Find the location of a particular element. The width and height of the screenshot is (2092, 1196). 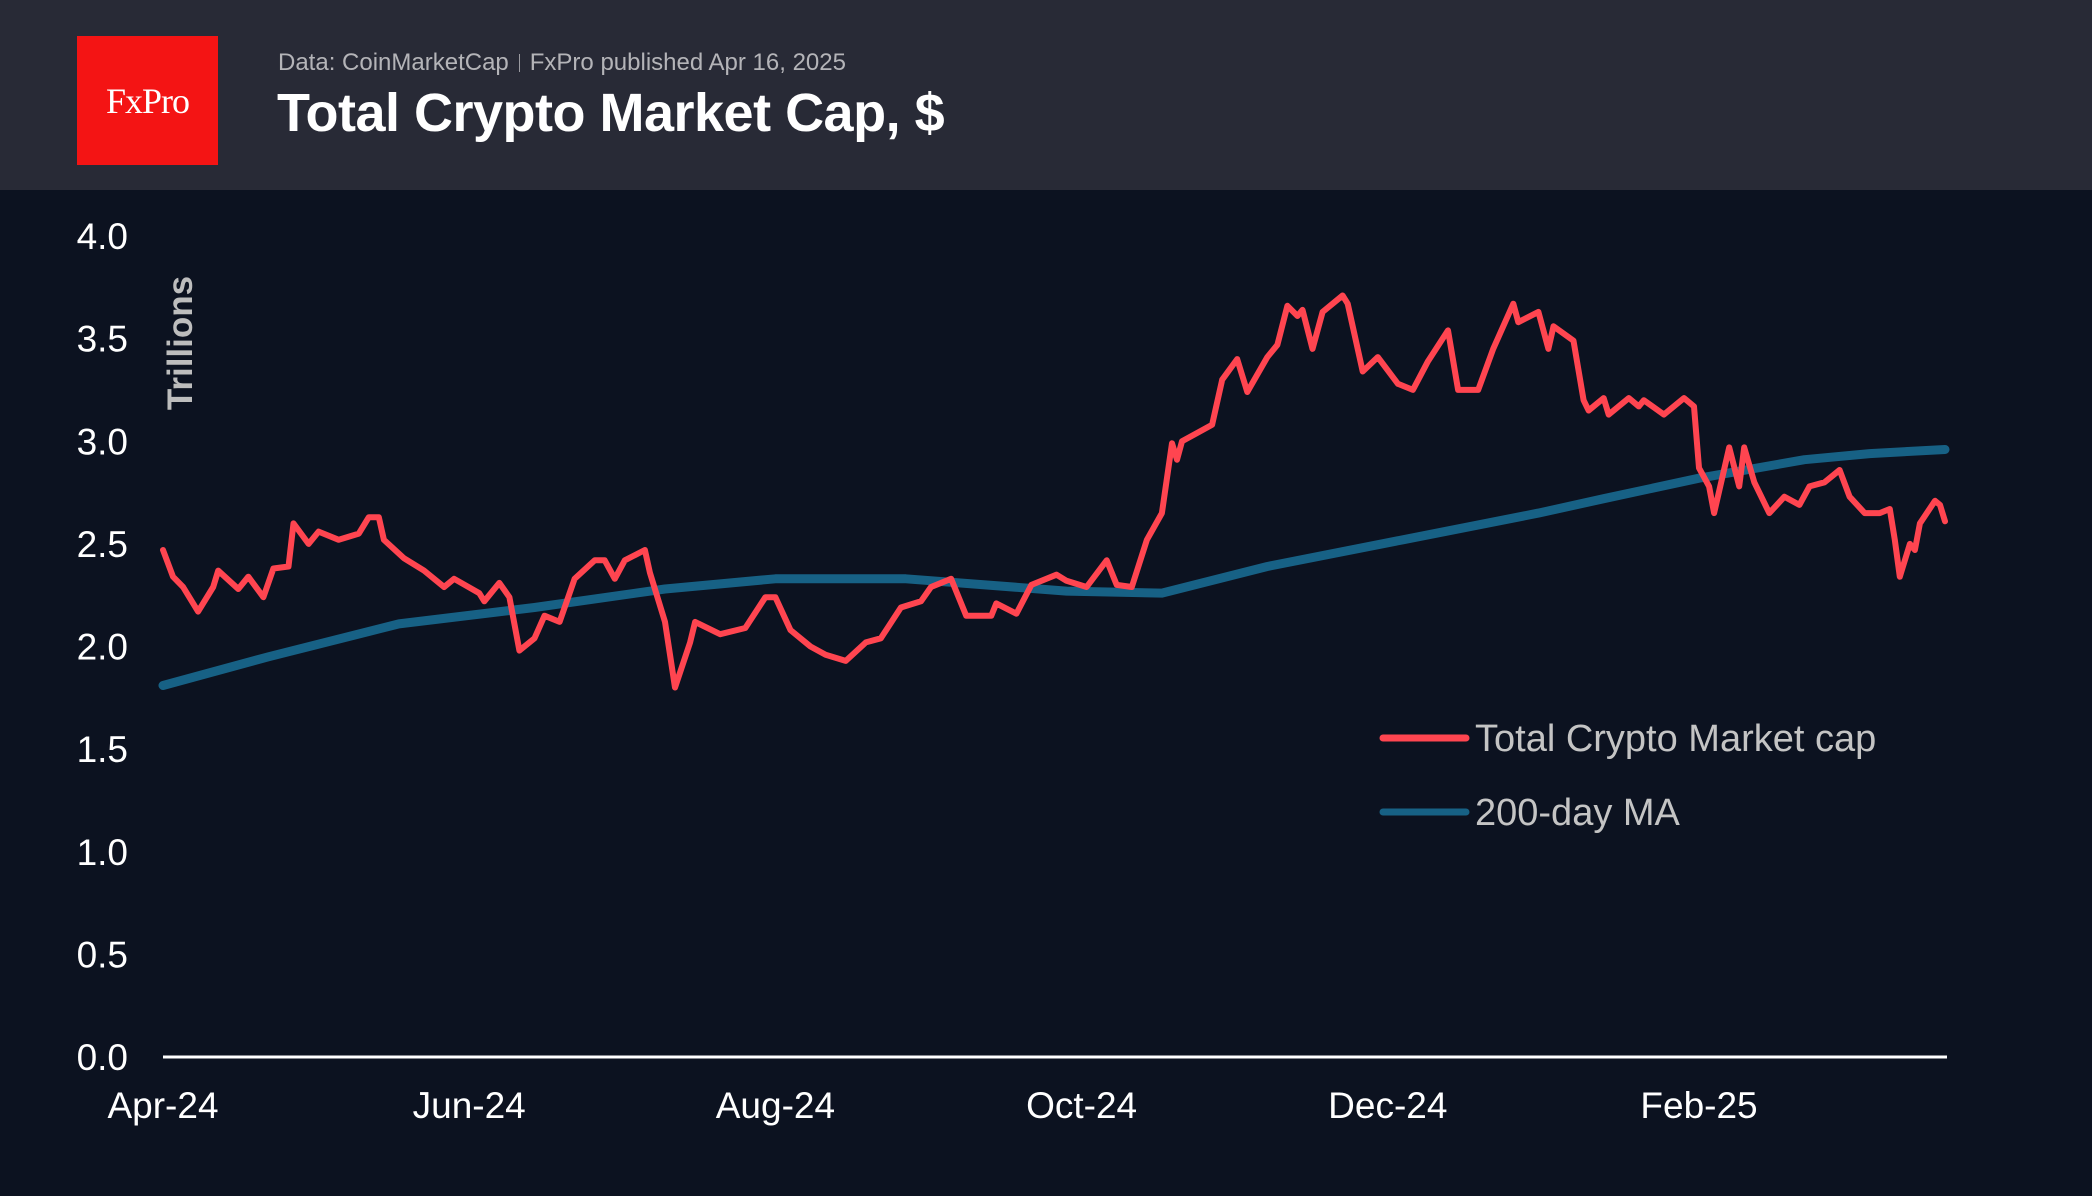

x-tick-label: Dec-24 is located at coordinates (1387, 1105).